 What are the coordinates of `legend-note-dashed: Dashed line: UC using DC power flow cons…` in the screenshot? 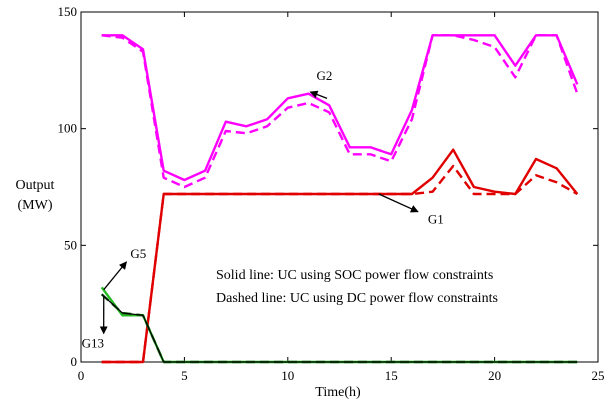 It's located at (357, 298).